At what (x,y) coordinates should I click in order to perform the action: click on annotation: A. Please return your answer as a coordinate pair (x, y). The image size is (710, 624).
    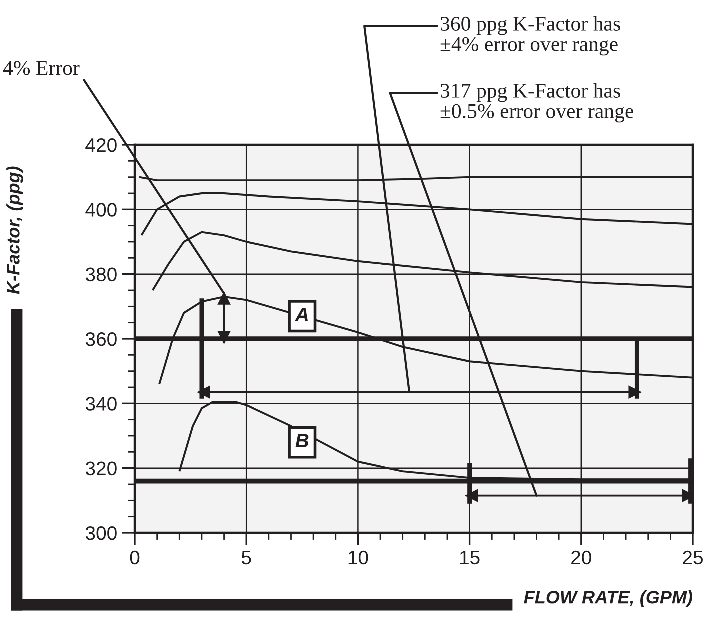
    Looking at the image, I should click on (301, 315).